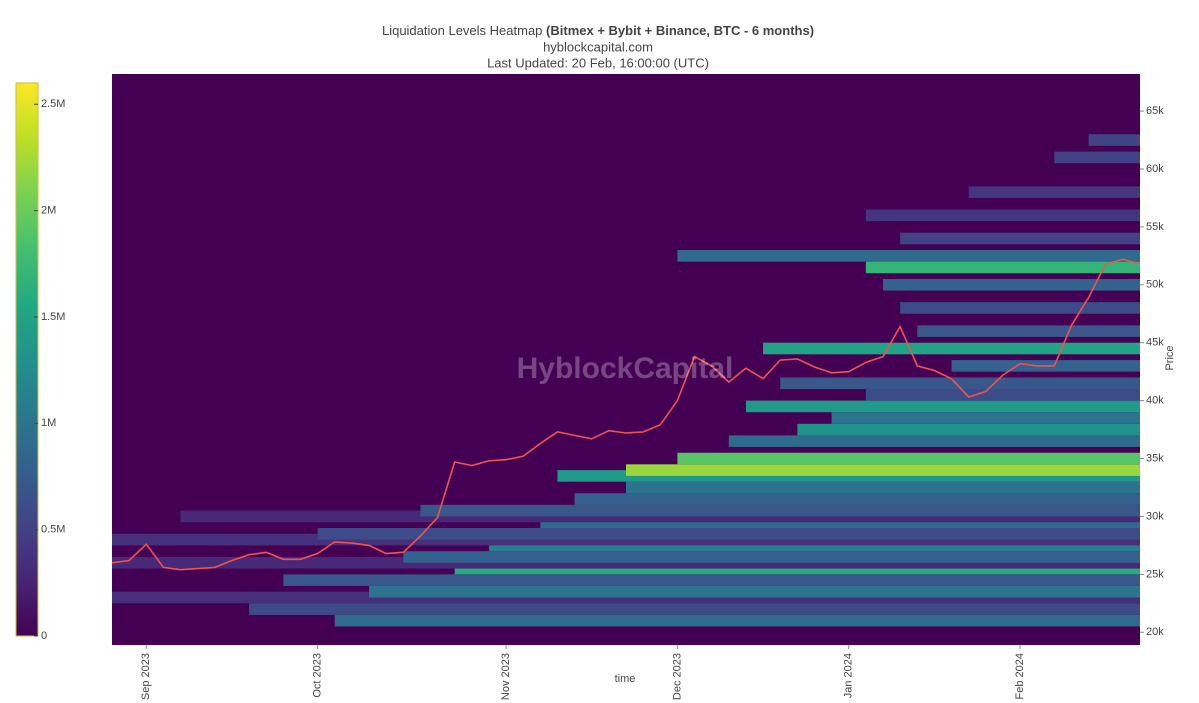  Describe the element at coordinates (53, 317) in the screenshot. I see `colorbar-tick-label: 1.5M` at that location.